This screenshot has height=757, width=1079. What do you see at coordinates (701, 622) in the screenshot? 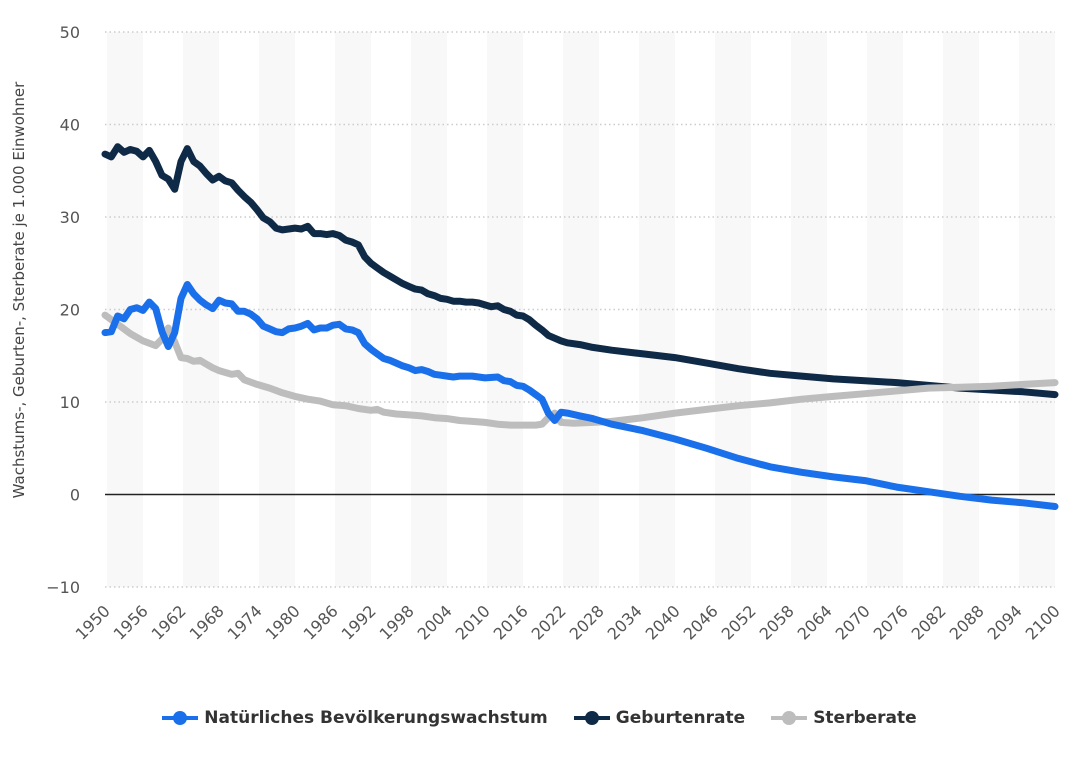
I see `x-tick-label: 2046` at bounding box center [701, 622].